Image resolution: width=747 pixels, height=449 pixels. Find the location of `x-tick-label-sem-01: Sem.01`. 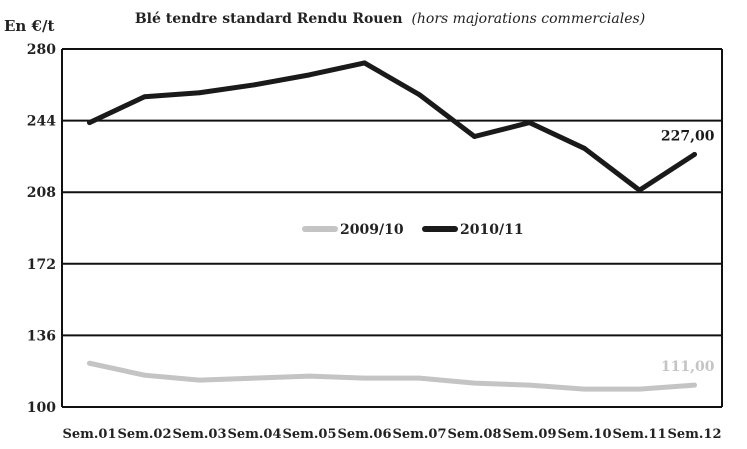

x-tick-label-sem-01: Sem.01 is located at coordinates (89, 434).